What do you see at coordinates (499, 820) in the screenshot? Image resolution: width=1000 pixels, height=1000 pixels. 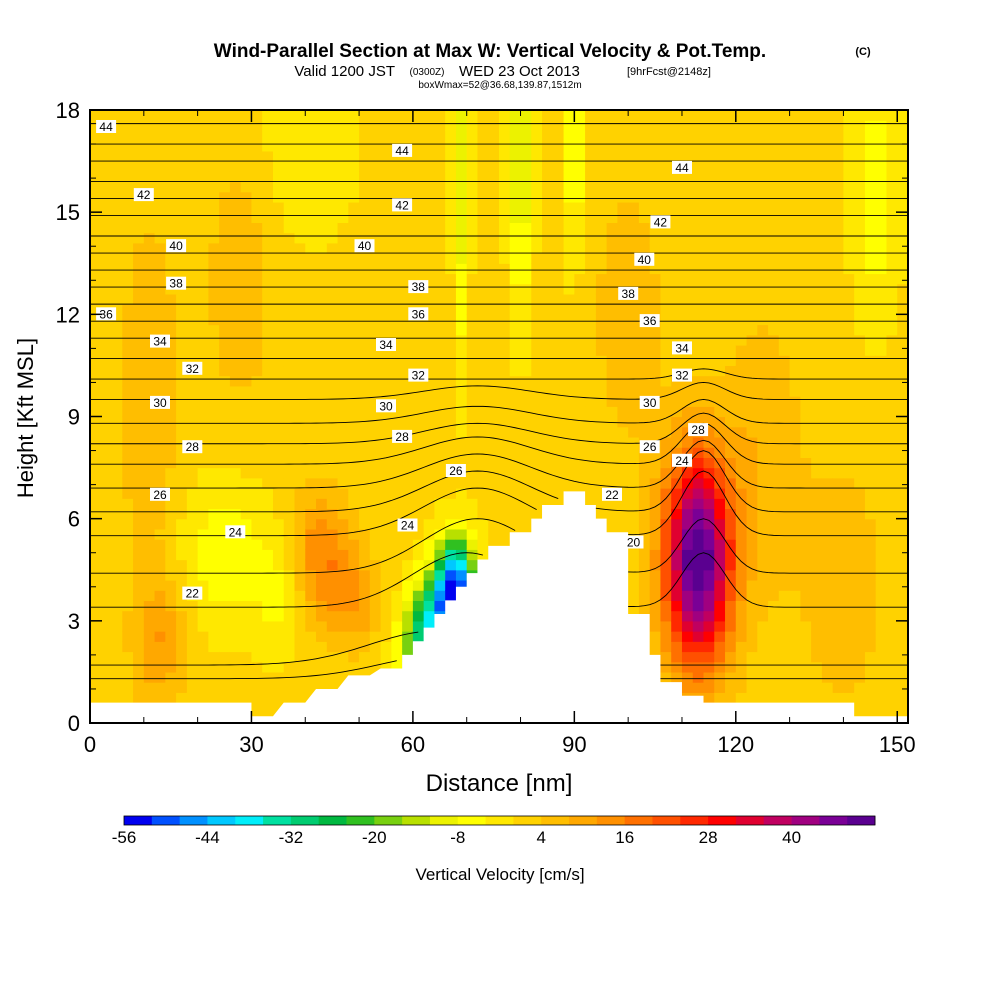 I see `colorbar-frame` at bounding box center [499, 820].